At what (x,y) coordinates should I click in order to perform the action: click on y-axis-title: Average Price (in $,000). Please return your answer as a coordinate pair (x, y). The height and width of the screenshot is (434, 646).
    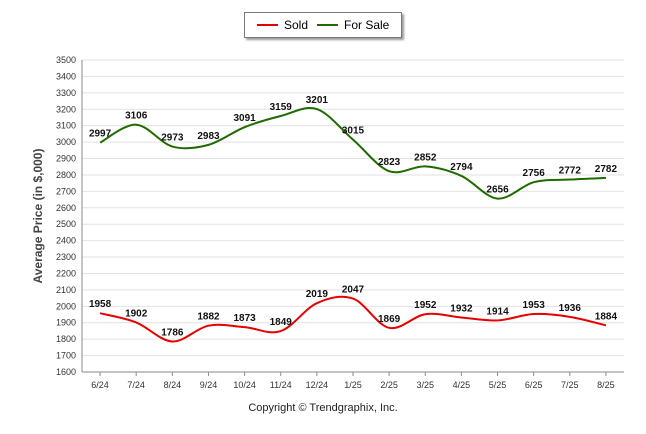
    Looking at the image, I should click on (38, 216).